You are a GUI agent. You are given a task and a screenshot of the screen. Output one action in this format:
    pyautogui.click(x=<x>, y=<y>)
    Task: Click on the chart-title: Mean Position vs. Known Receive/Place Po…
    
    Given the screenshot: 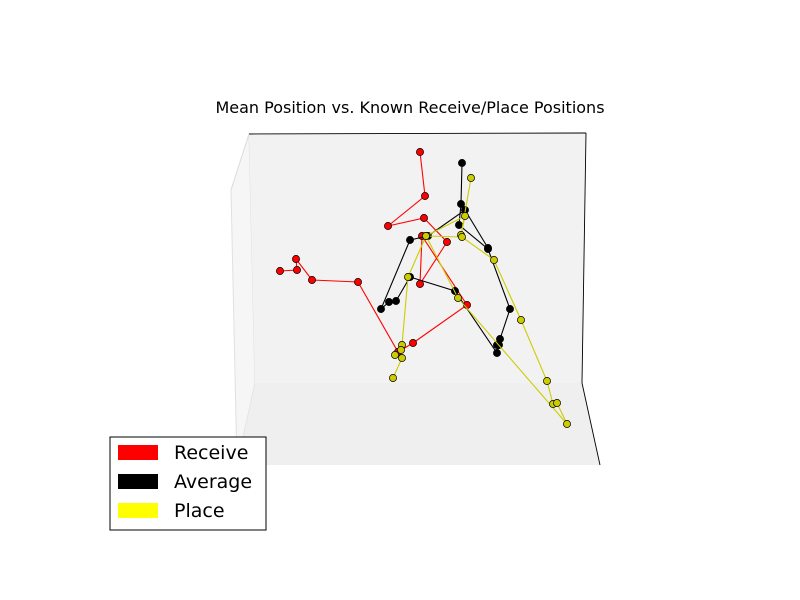 What is the action you would take?
    pyautogui.click(x=409, y=107)
    